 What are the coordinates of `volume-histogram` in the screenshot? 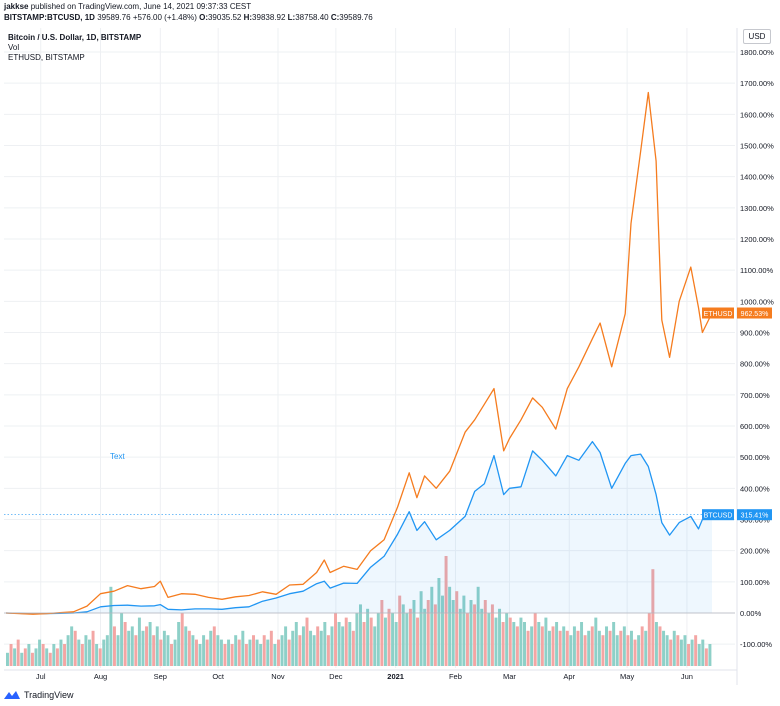 It's located at (359, 611).